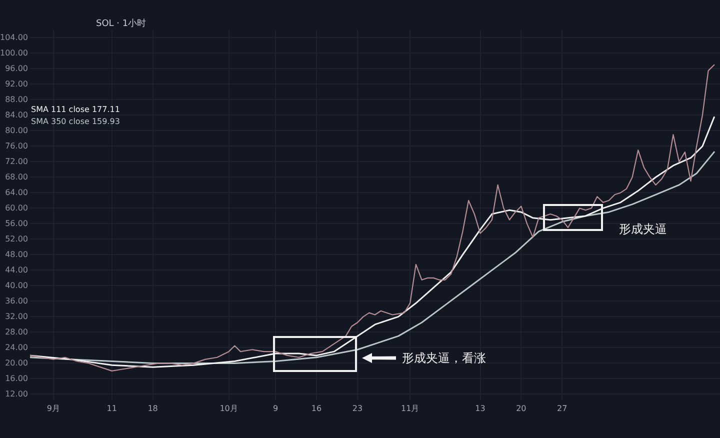 This screenshot has width=720, height=438. What do you see at coordinates (16, 316) in the screenshot?
I see `y-tick-label: 32.00` at bounding box center [16, 316].